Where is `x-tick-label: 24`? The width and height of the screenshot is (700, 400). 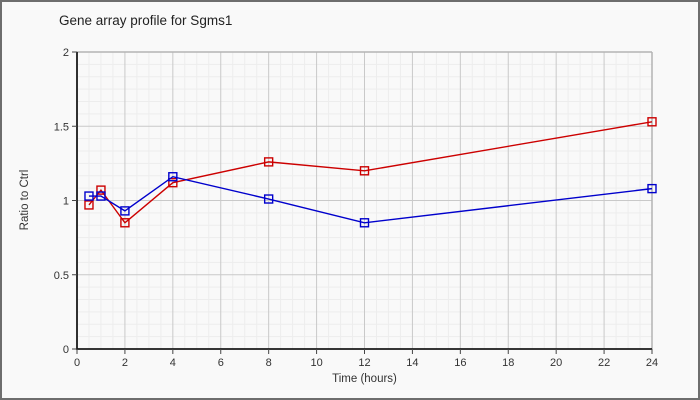 x-tick-label: 24 is located at coordinates (652, 363).